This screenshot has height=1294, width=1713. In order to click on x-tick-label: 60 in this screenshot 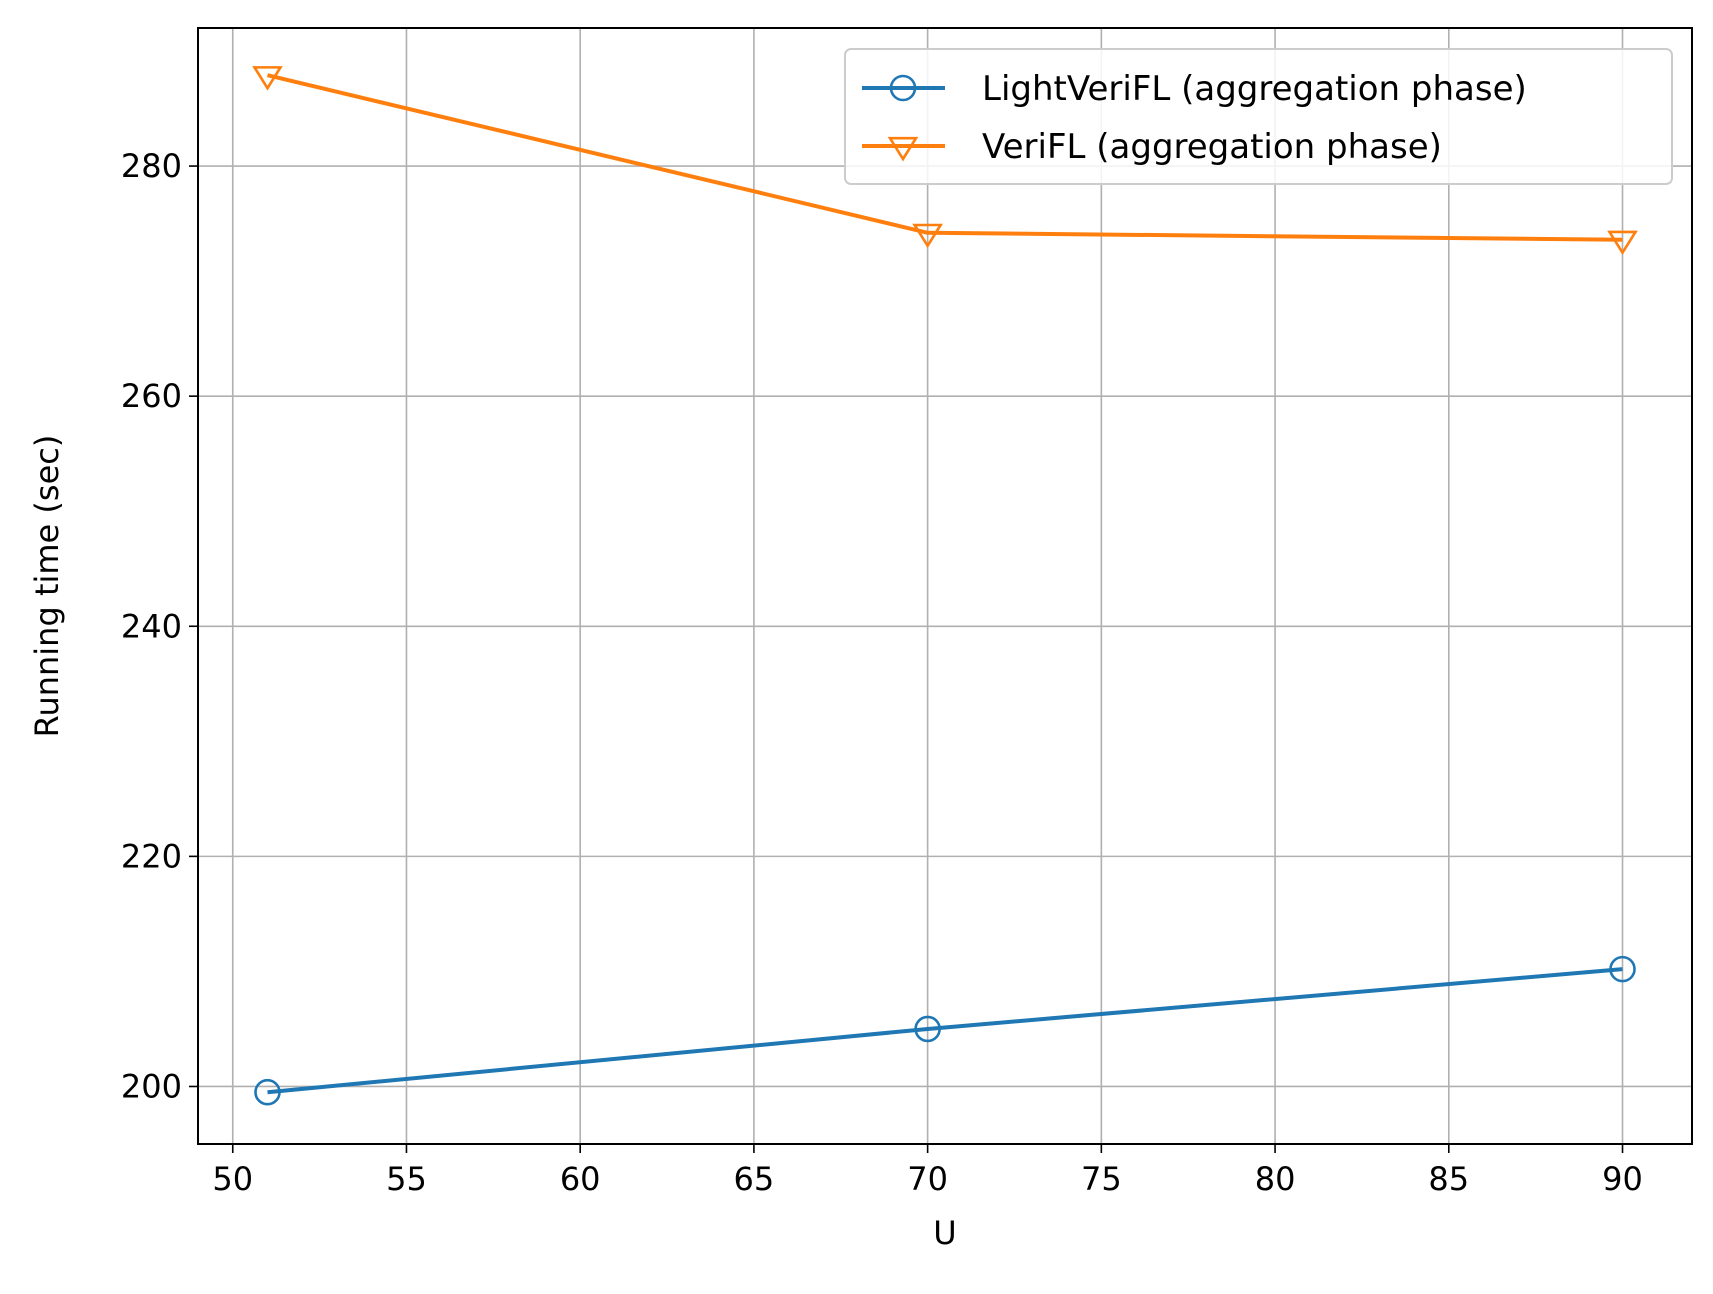, I will do `click(580, 1179)`.